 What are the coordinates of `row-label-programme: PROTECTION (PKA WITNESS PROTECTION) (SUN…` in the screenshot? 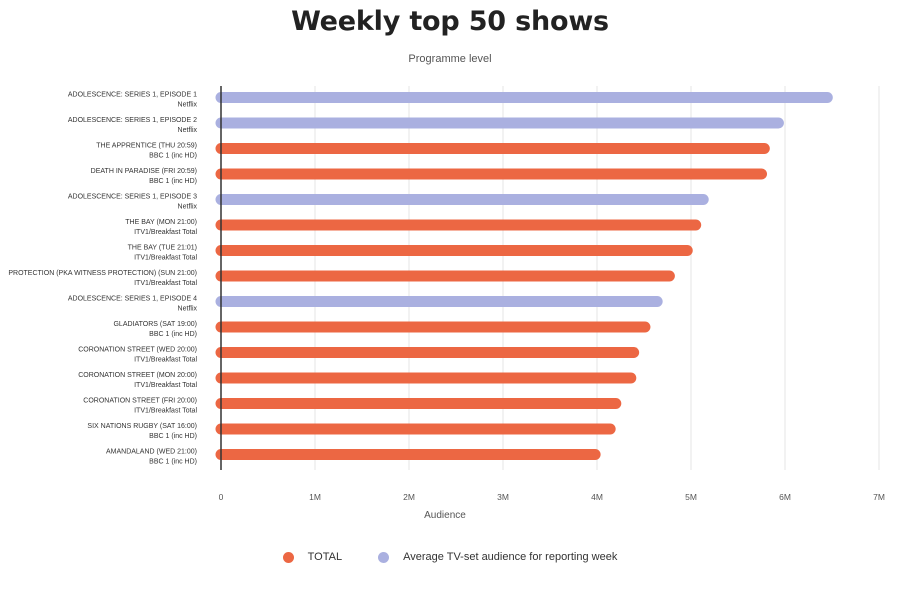 It's located at (102, 273).